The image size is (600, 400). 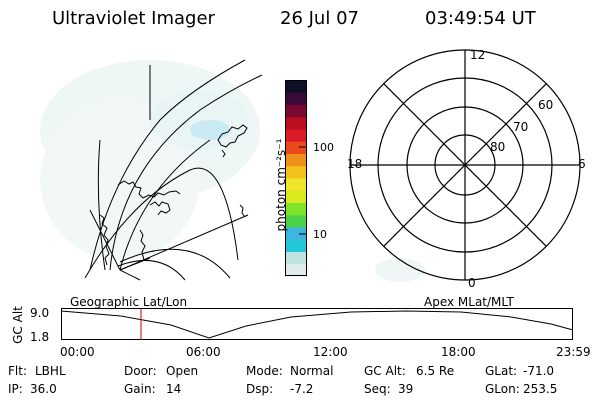 What do you see at coordinates (501, 371) in the screenshot?
I see `glat-label: GLat:` at bounding box center [501, 371].